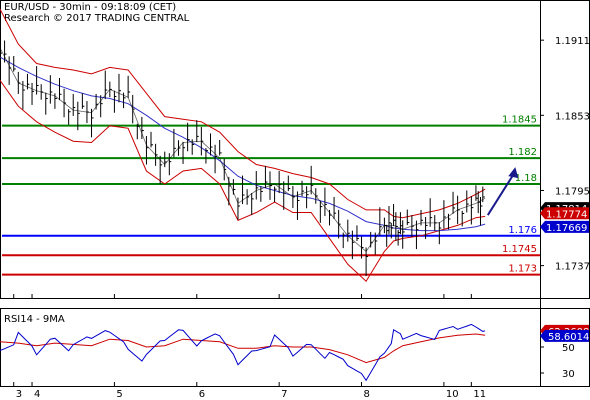  I want to click on x-tick-label: 6, so click(202, 394).